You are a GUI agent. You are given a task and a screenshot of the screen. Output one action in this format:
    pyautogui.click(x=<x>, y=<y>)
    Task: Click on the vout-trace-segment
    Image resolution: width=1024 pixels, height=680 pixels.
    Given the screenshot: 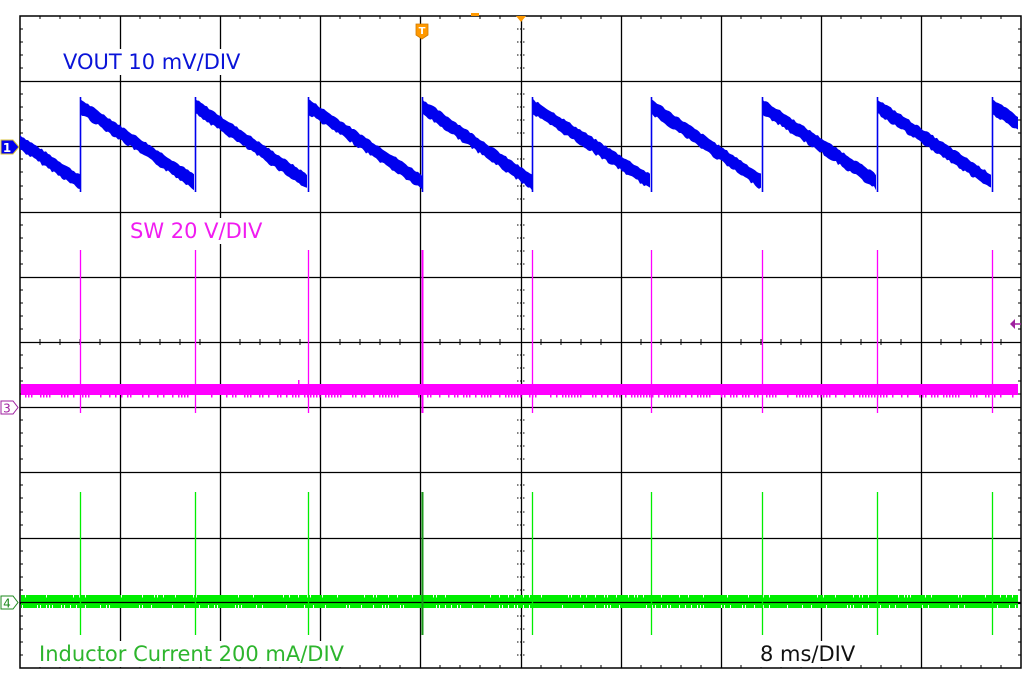 What is the action you would take?
    pyautogui.click(x=50, y=162)
    